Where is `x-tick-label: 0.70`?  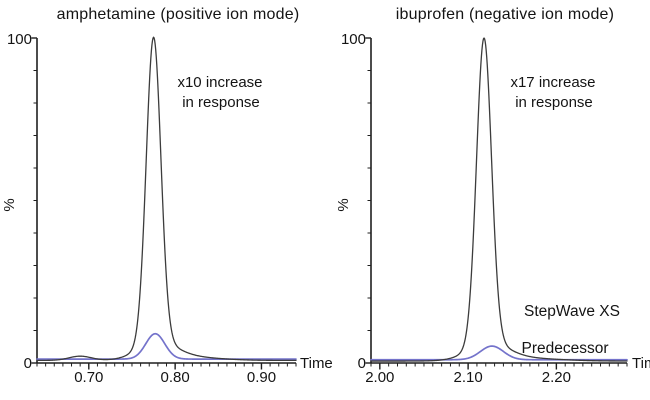
x-tick-label: 0.70 is located at coordinates (88, 377).